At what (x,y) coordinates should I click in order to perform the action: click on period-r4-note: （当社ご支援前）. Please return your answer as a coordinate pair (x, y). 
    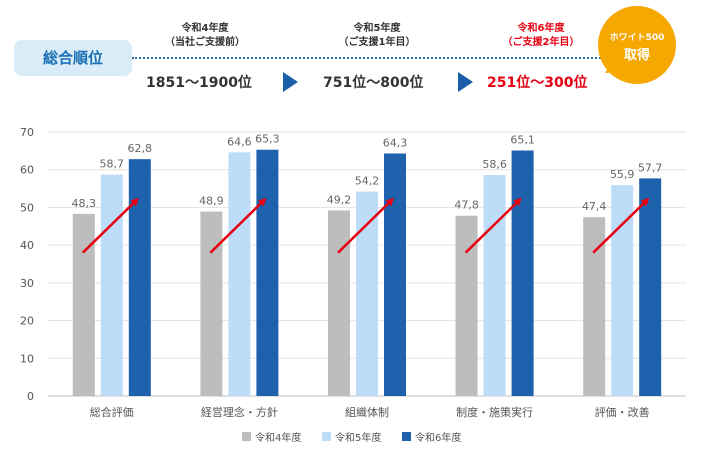
    Looking at the image, I should click on (205, 42).